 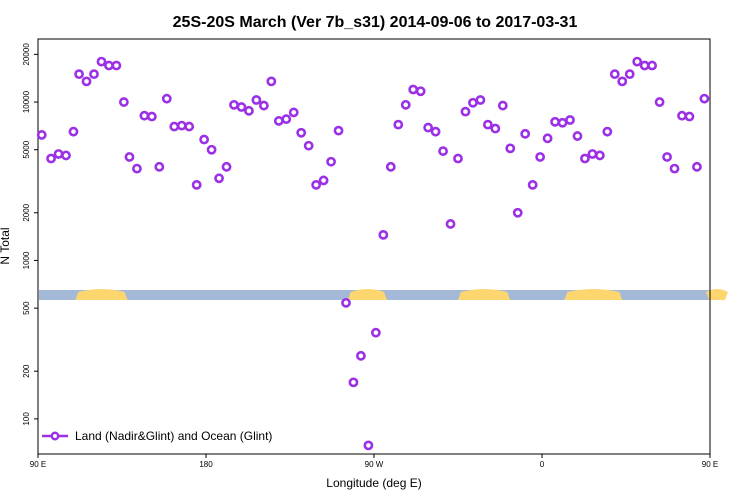 I want to click on x-axis-label: Longitude (deg E), so click(x=373, y=483).